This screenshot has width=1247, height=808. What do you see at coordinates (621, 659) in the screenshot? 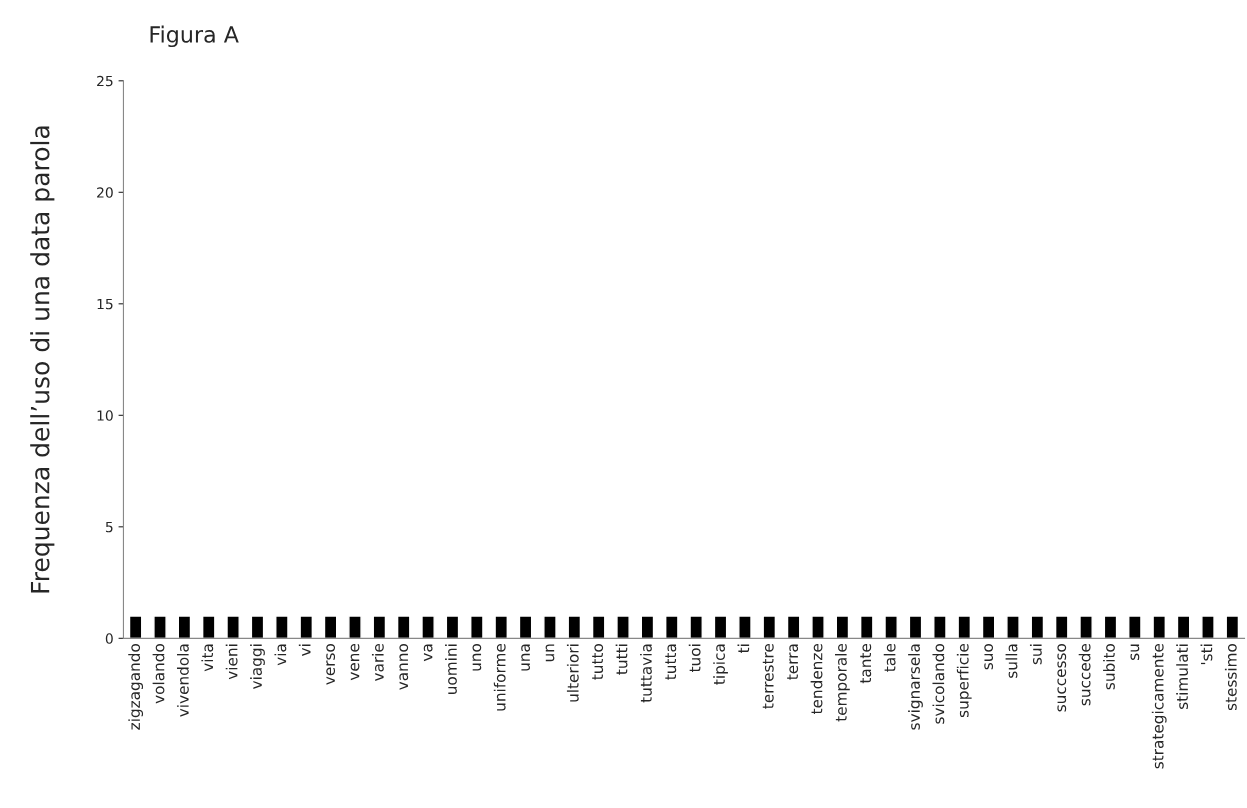
I see `x-tick-label: tutti` at bounding box center [621, 659].